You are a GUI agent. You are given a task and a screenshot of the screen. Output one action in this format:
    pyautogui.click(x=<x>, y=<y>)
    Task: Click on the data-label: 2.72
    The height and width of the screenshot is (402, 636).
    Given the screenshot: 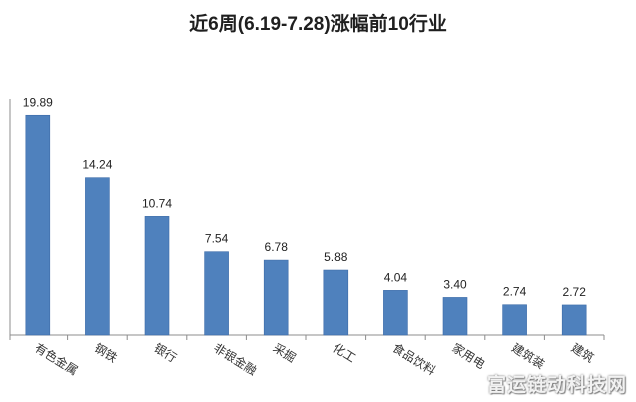 What is the action you would take?
    pyautogui.click(x=575, y=292)
    